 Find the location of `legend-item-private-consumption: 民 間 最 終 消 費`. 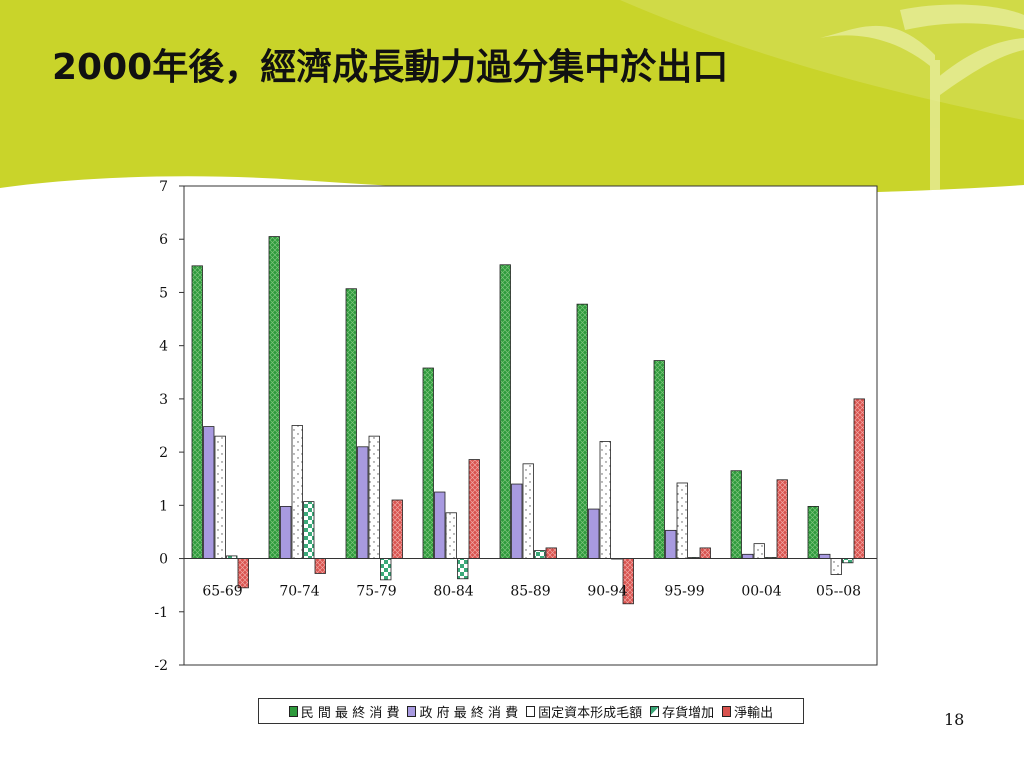

legend-item-private-consumption: 民 間 最 終 消 費 is located at coordinates (344, 711).